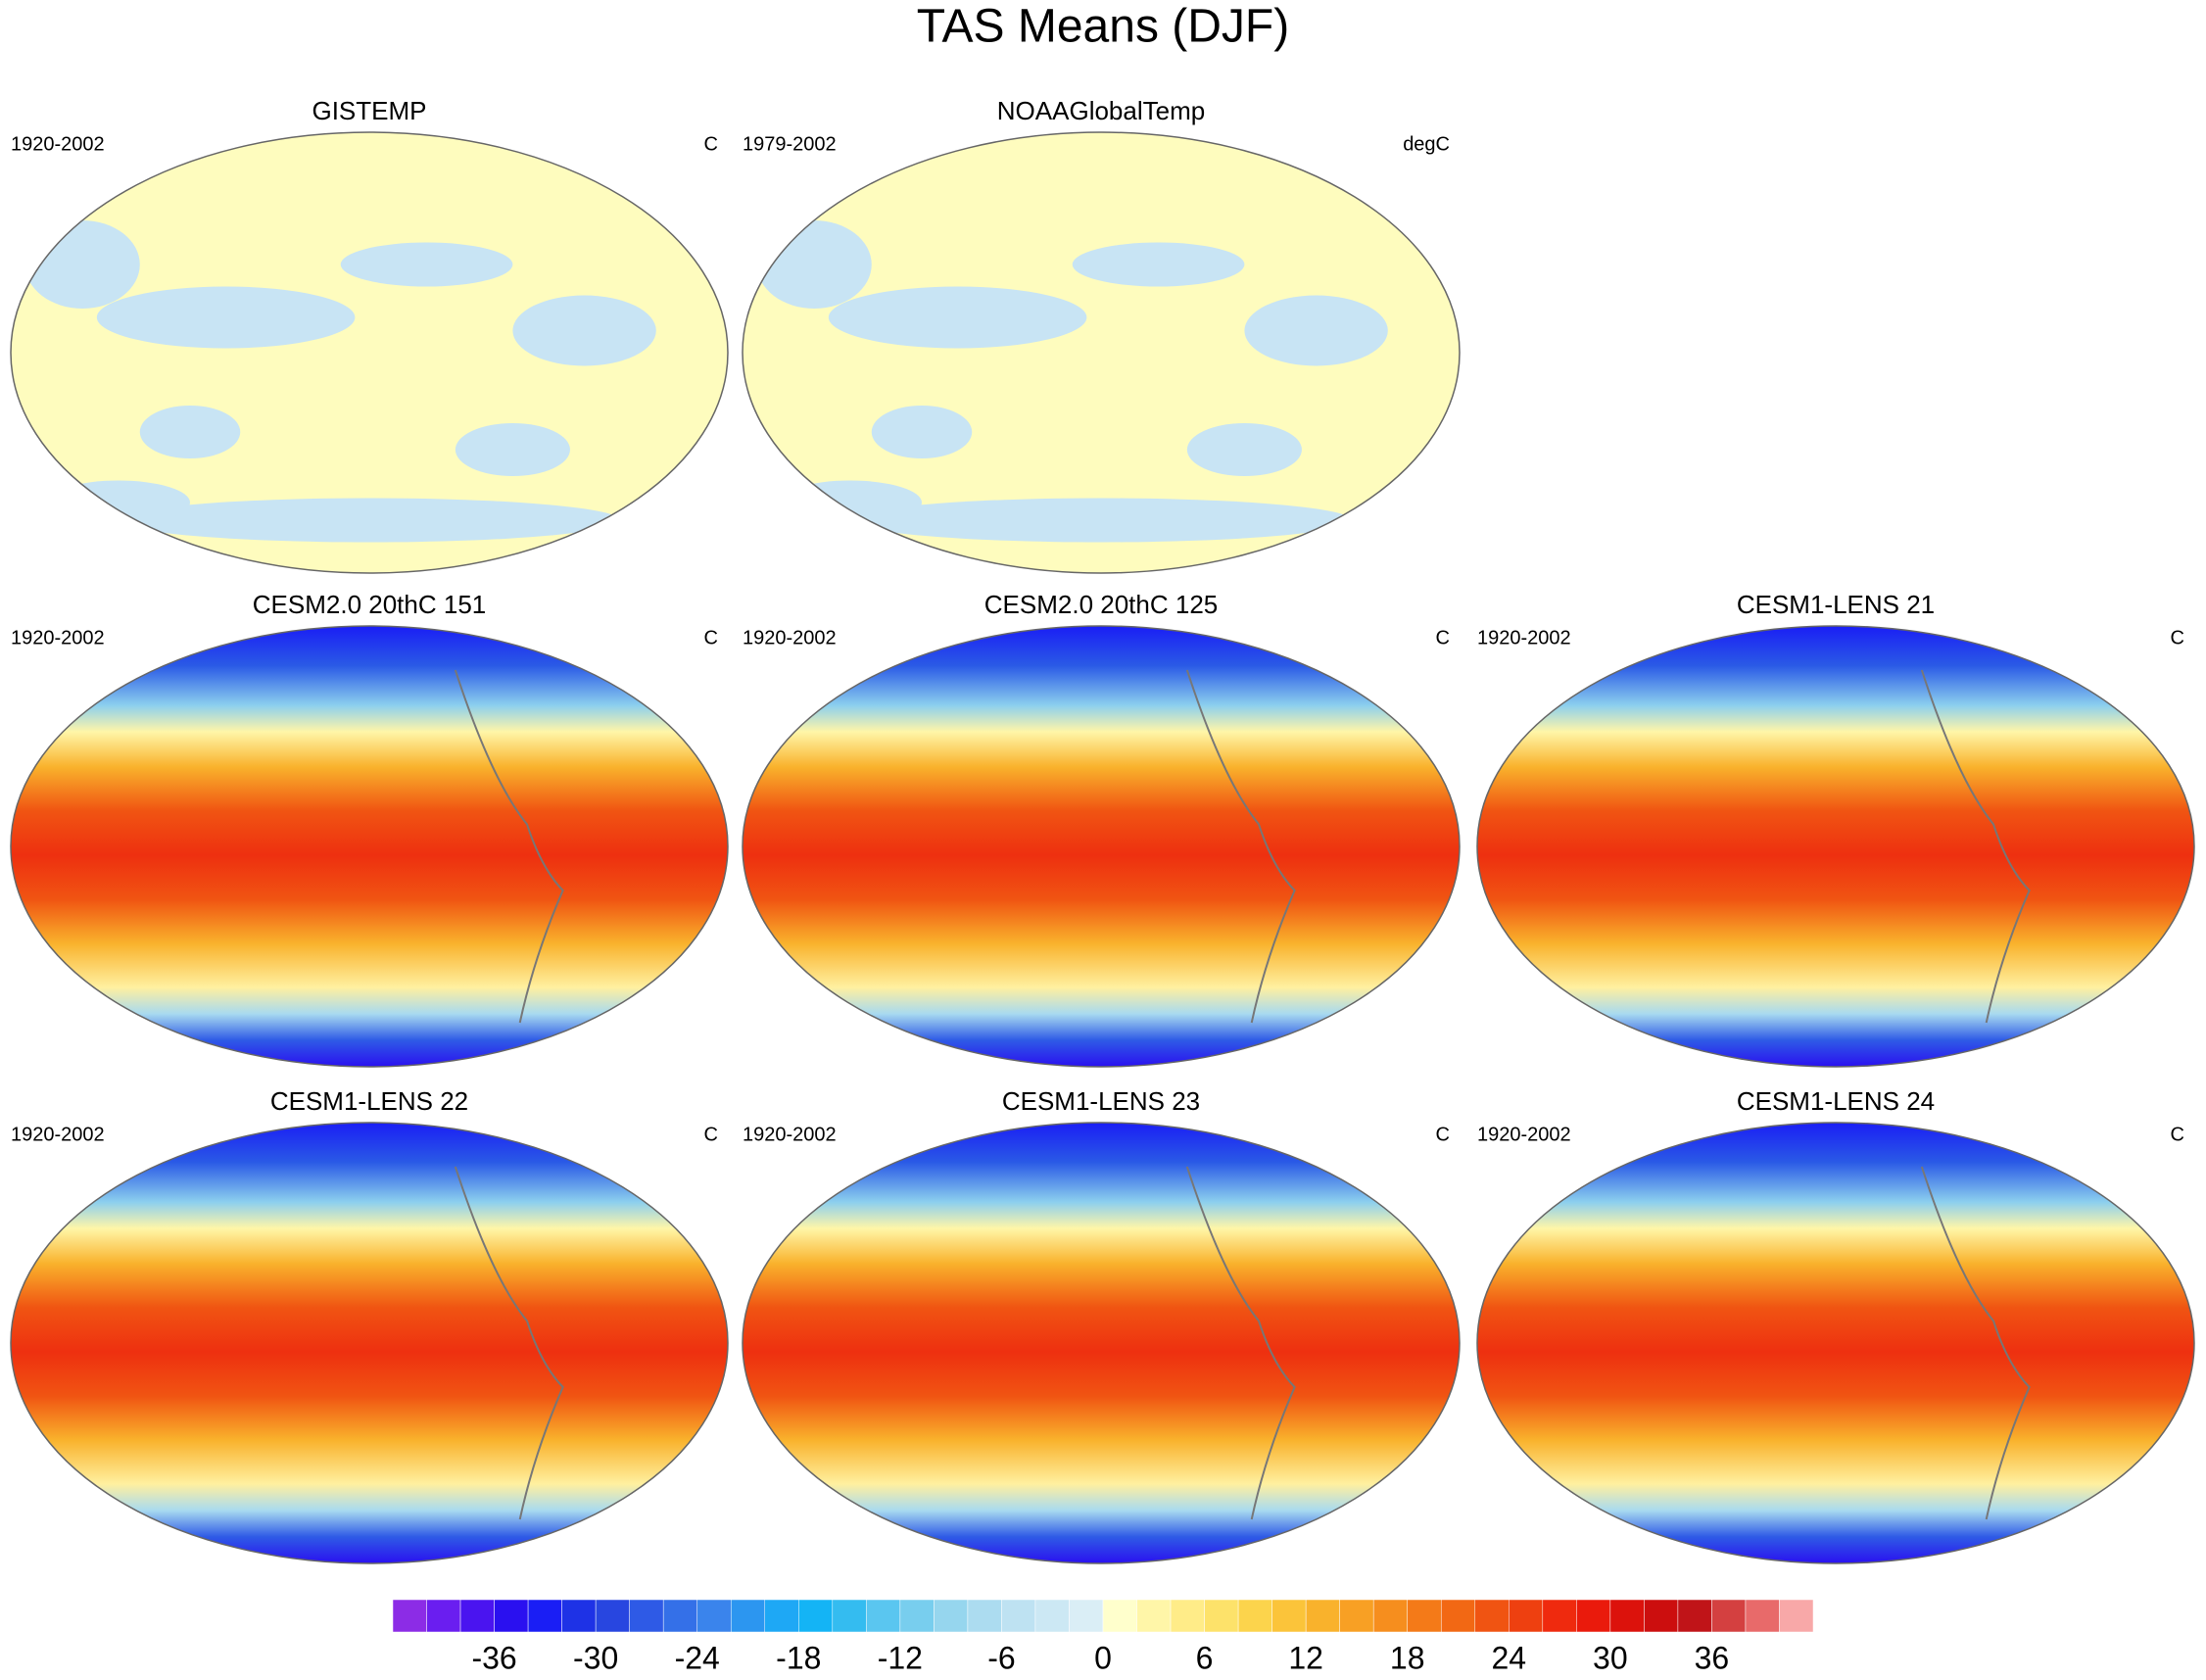  Describe the element at coordinates (1610, 1657) in the screenshot. I see `colorbar-tick-label: 30` at that location.